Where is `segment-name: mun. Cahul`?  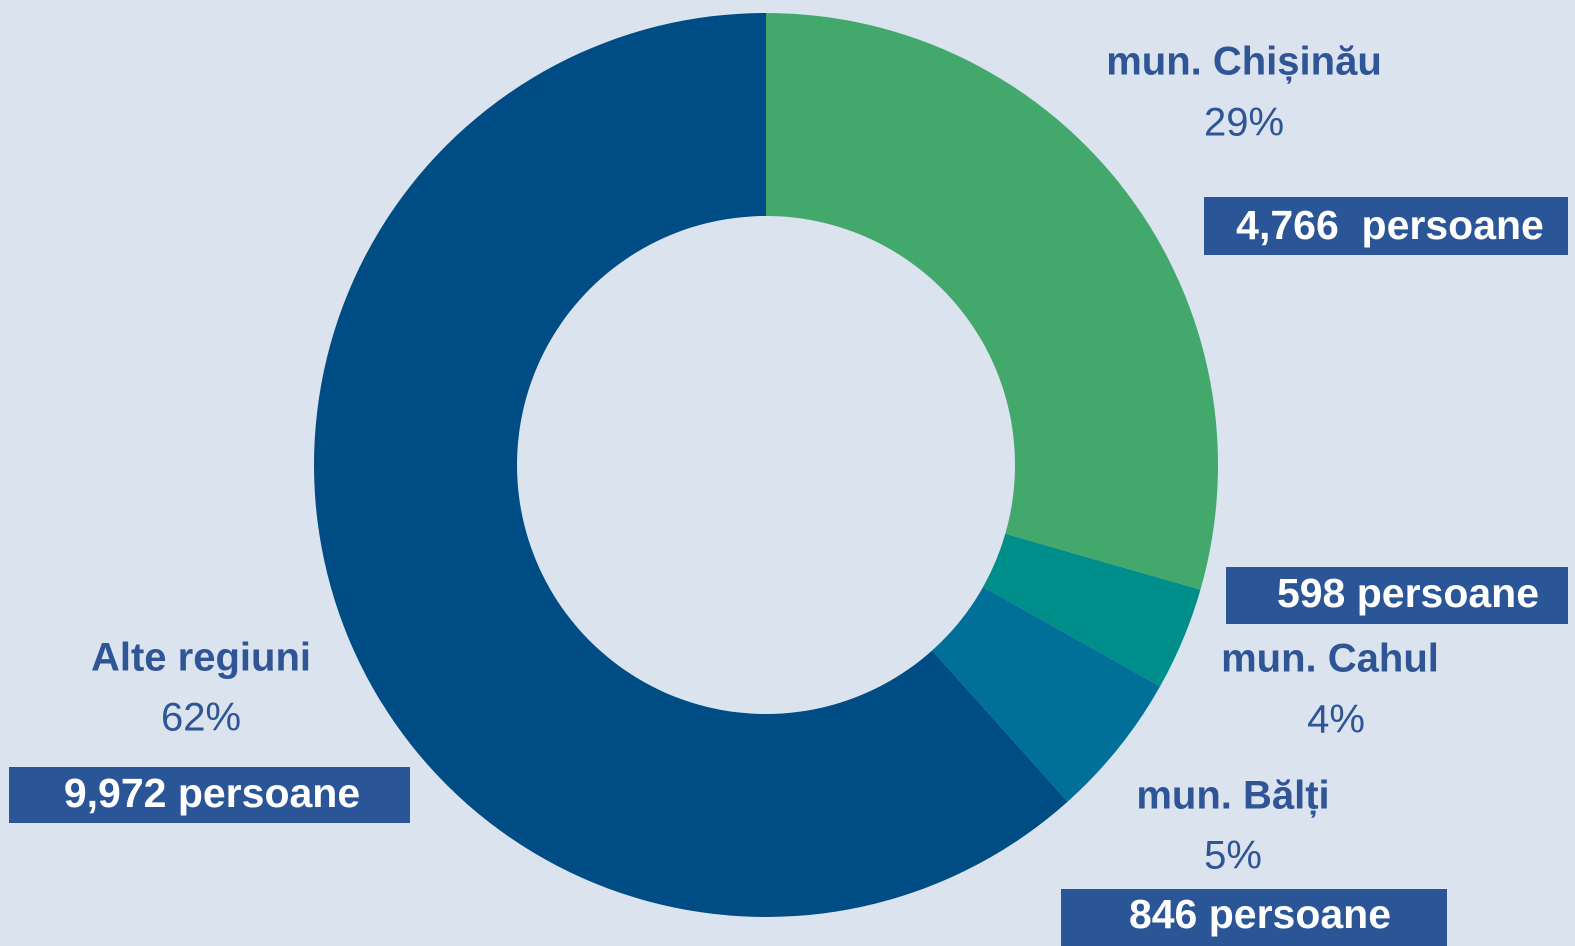
segment-name: mun. Cahul is located at coordinates (1330, 659).